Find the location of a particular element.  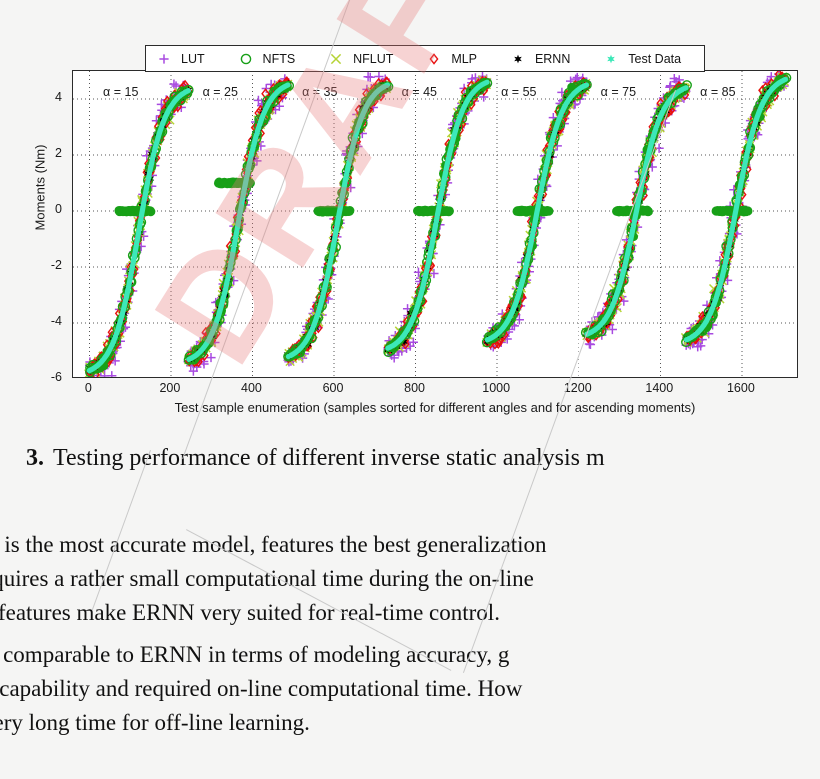

alpha-group-label: α = 55 is located at coordinates (519, 92).